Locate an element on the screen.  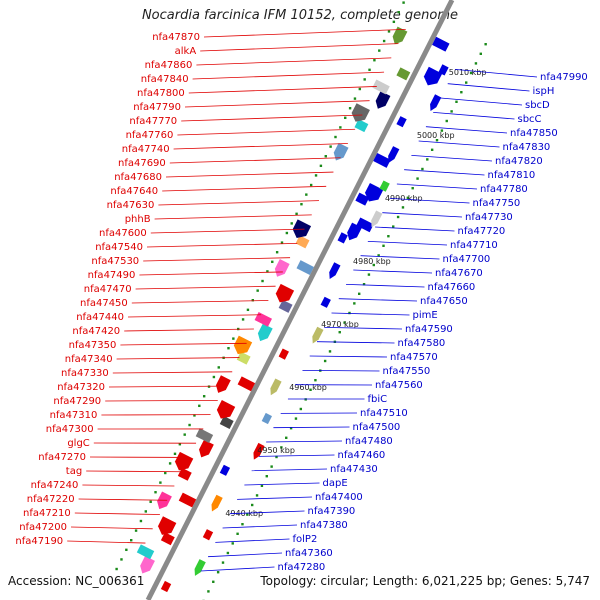
gene-label-left: glgC is located at coordinates (78, 443).